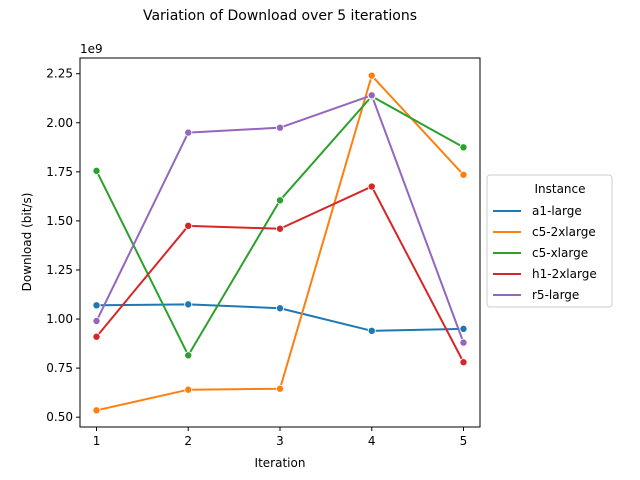 The image size is (640, 480). What do you see at coordinates (372, 441) in the screenshot?
I see `x-tick-label: 4` at bounding box center [372, 441].